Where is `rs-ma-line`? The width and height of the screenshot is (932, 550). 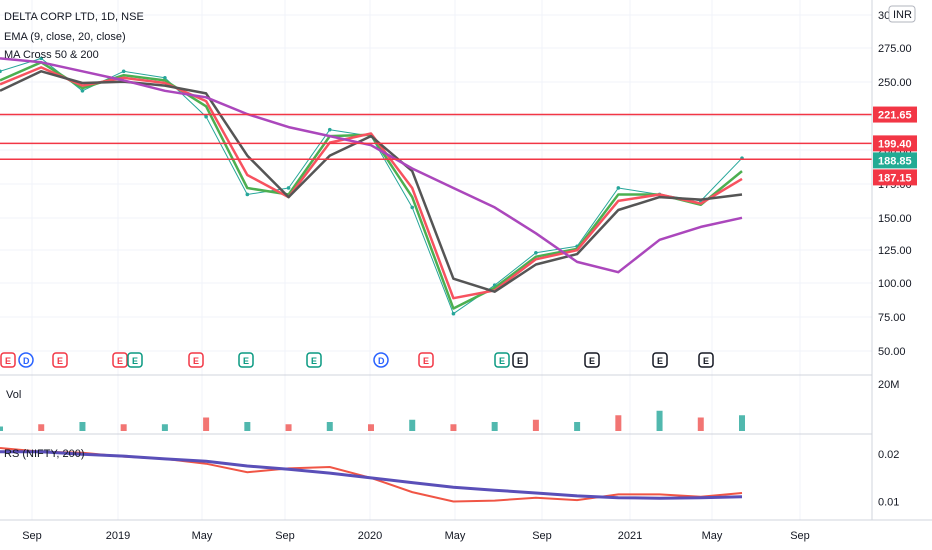
rs-ma-line is located at coordinates (371, 475).